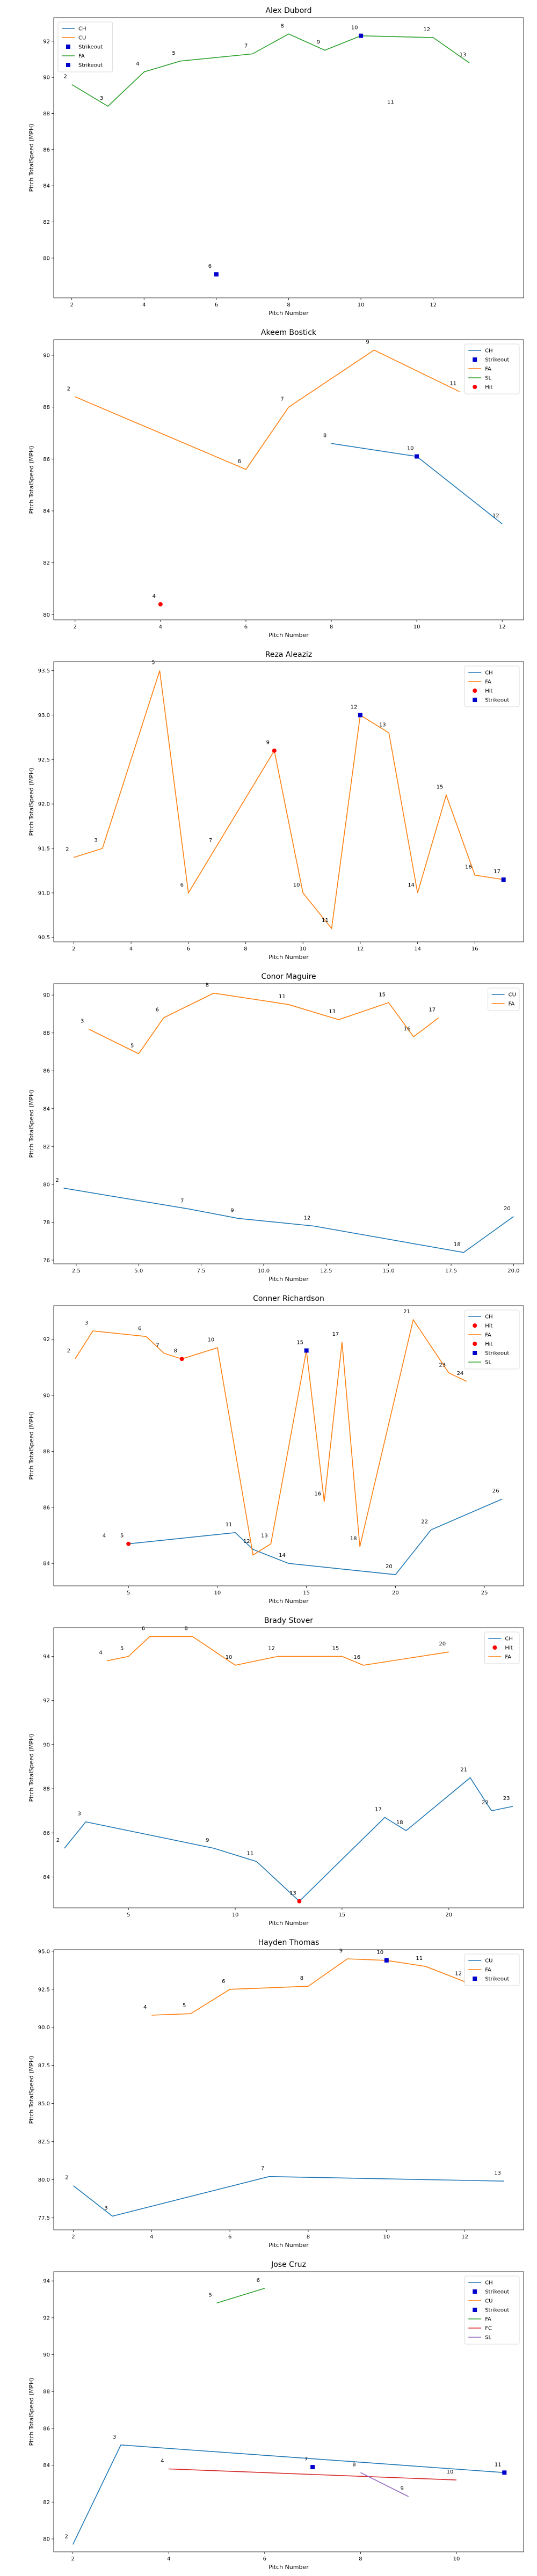 This screenshot has width=537, height=2576. What do you see at coordinates (46, 2503) in the screenshot?
I see `y-tick-label: 82` at bounding box center [46, 2503].